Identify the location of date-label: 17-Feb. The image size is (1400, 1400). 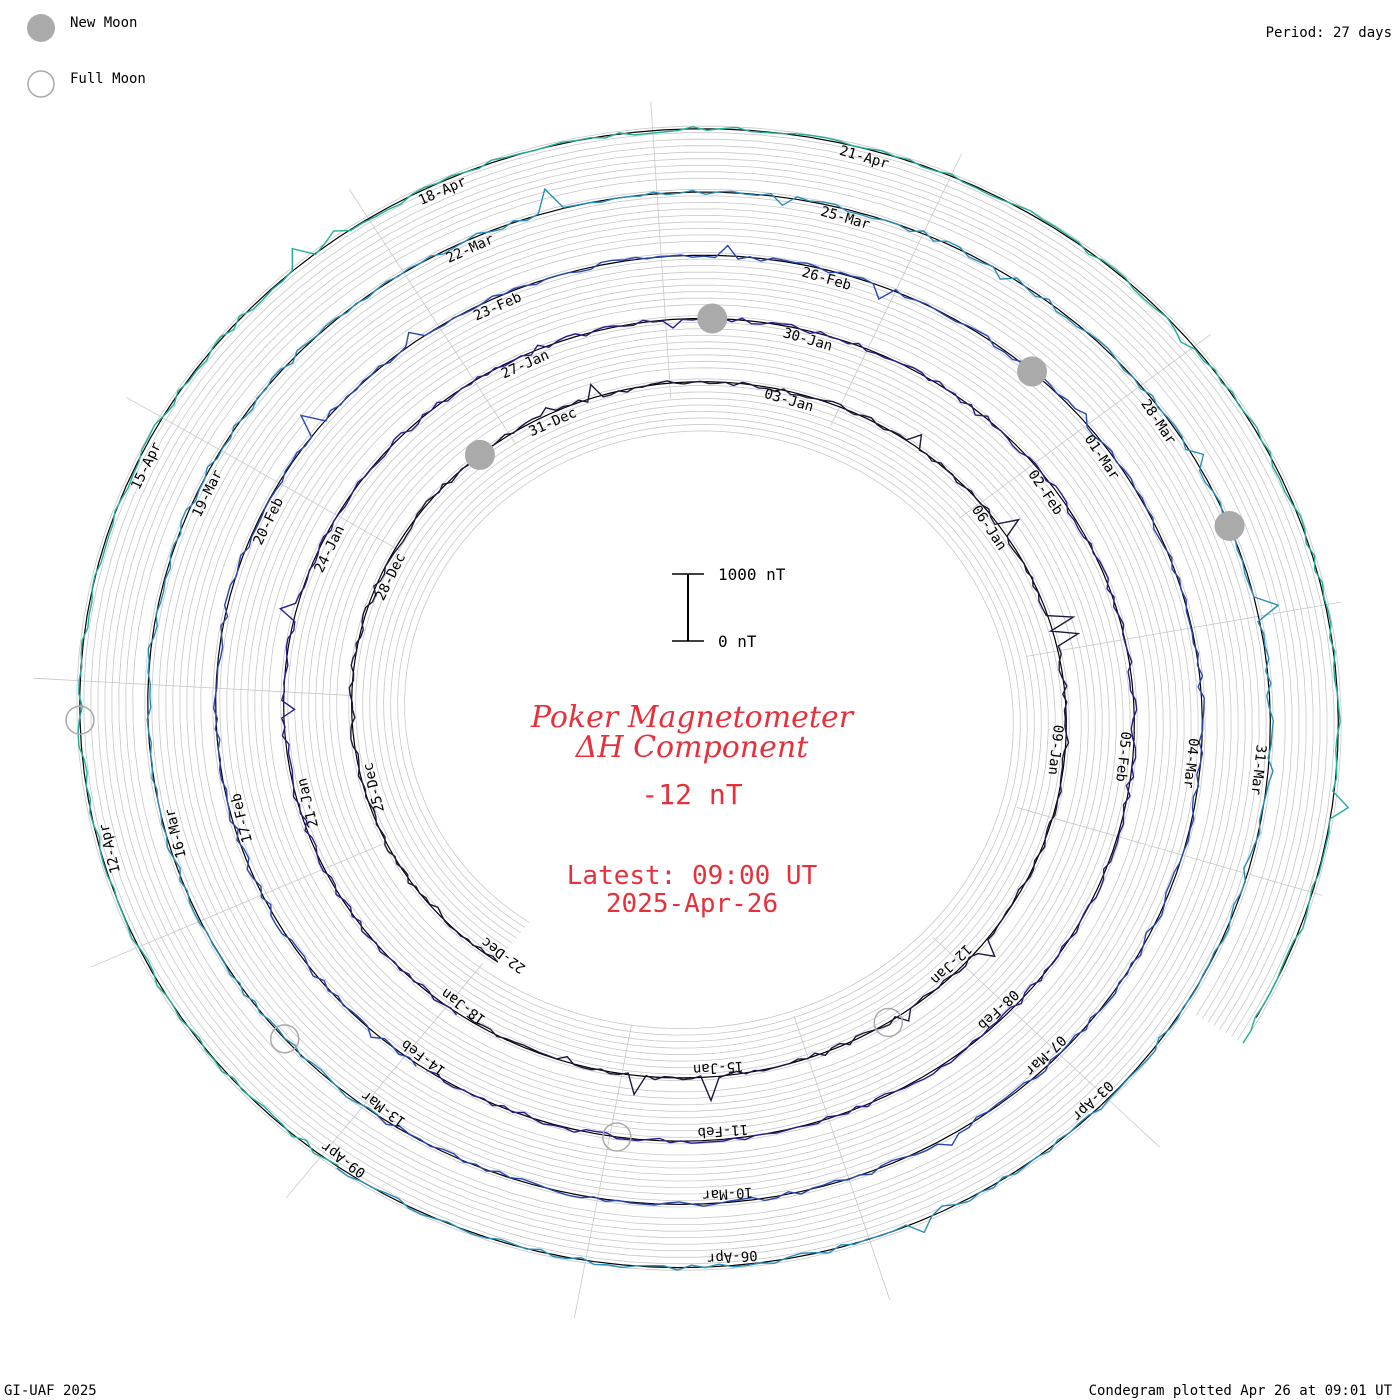
(242, 817).